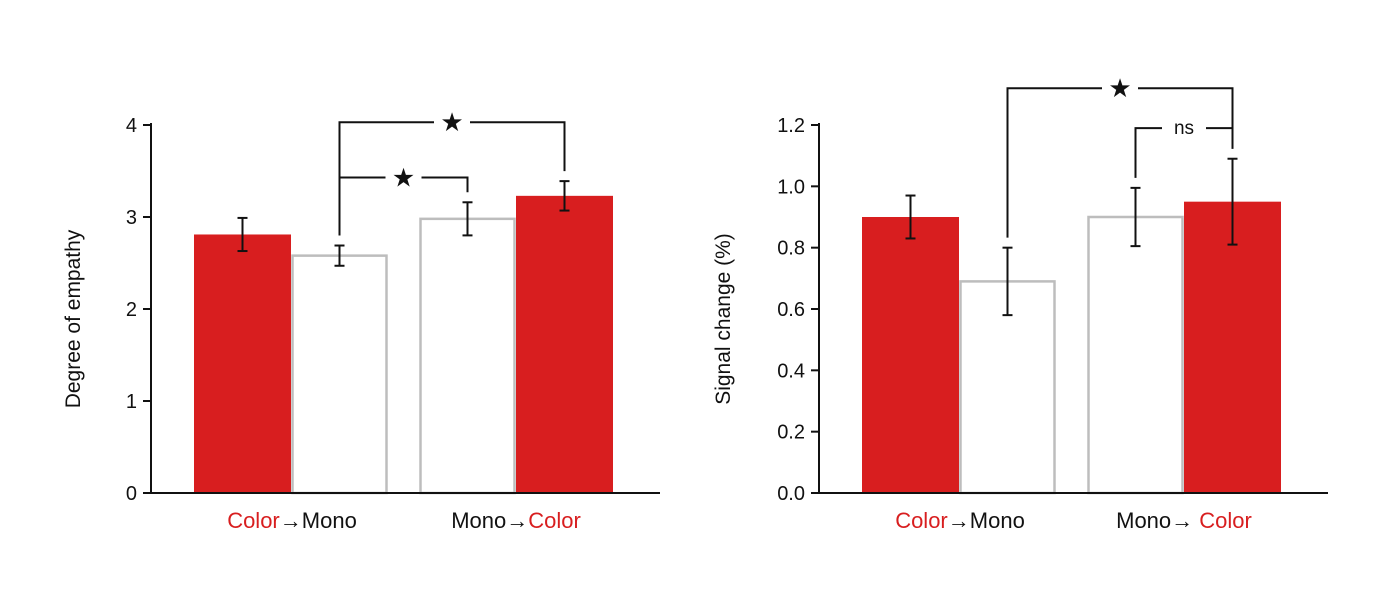  What do you see at coordinates (131, 218) in the screenshot?
I see `y-tick-label: 3` at bounding box center [131, 218].